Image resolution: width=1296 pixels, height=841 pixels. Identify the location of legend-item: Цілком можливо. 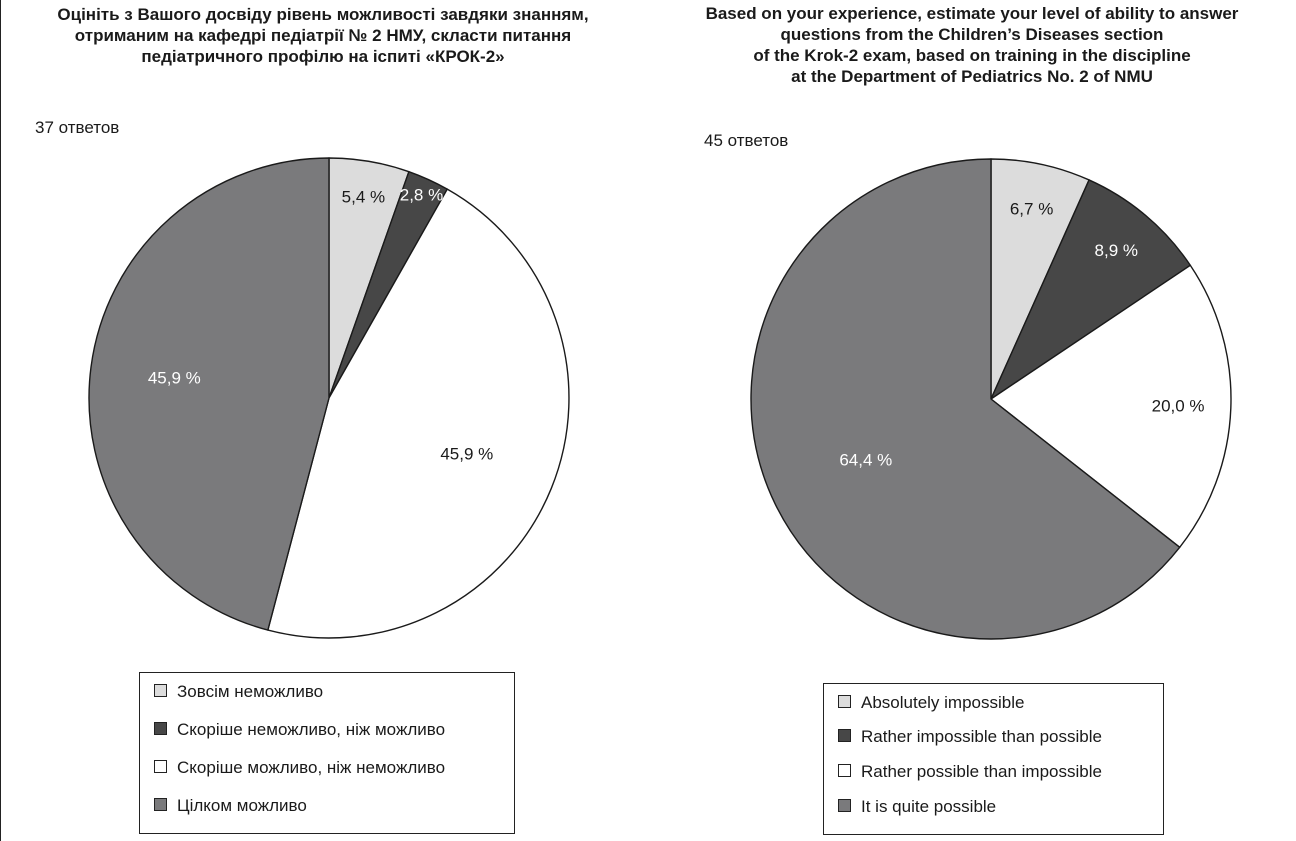
(230, 806).